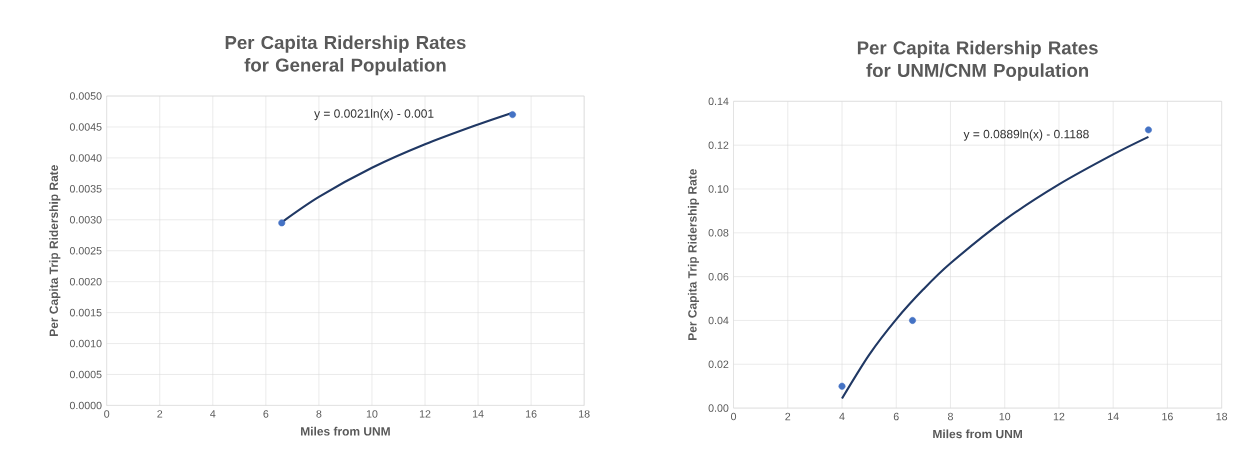 The image size is (1243, 469). What do you see at coordinates (85, 374) in the screenshot?
I see `y-tick-label: 0.0005` at bounding box center [85, 374].